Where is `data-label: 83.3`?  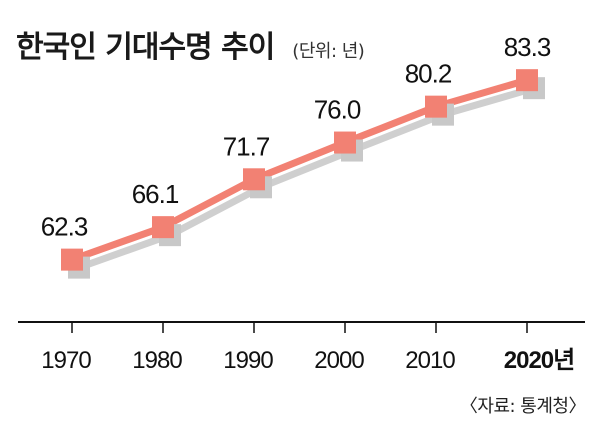
data-label: 83.3 is located at coordinates (527, 47).